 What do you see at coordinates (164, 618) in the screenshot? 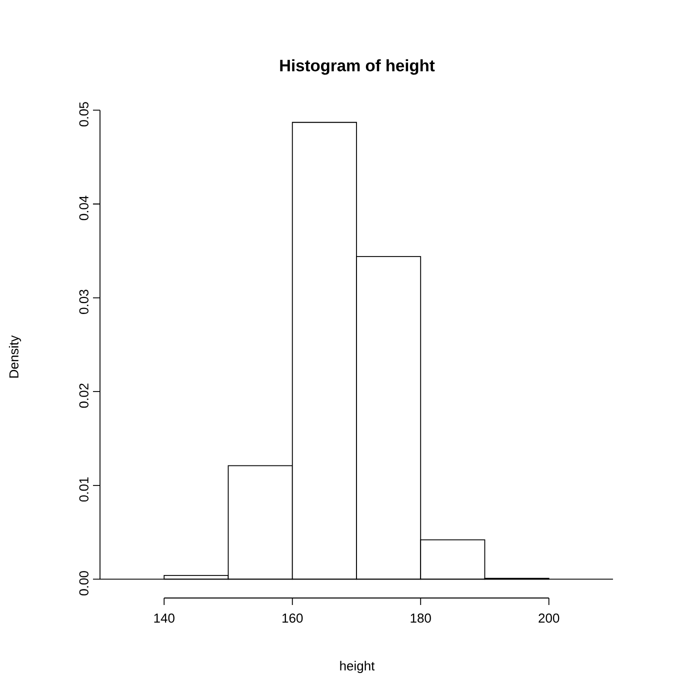
I see `x-tick-label: 140` at bounding box center [164, 618].